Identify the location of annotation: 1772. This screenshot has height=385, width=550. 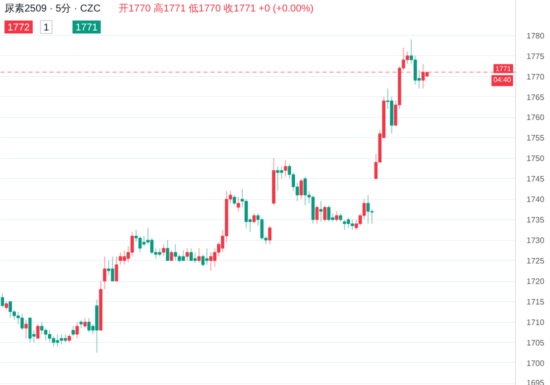
(19, 28).